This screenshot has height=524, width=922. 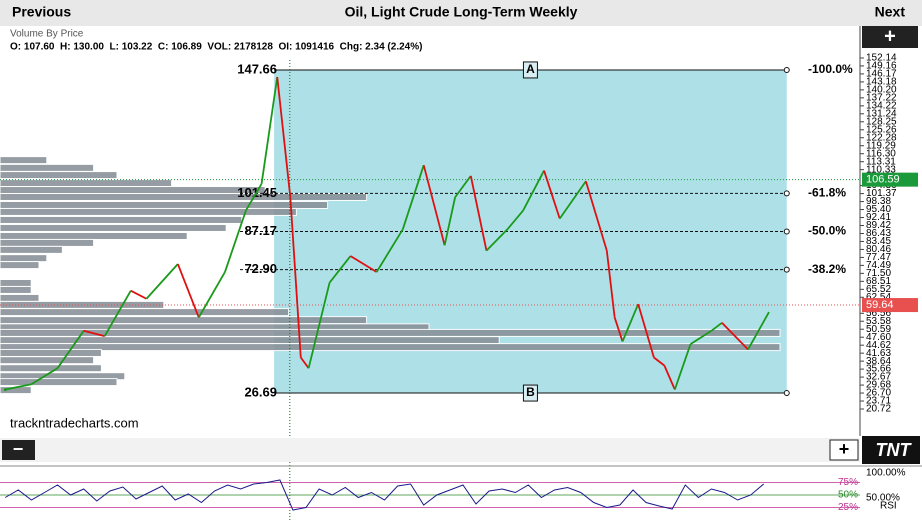 What do you see at coordinates (881, 193) in the screenshot?
I see `y-tick-label: 101.37` at bounding box center [881, 193].